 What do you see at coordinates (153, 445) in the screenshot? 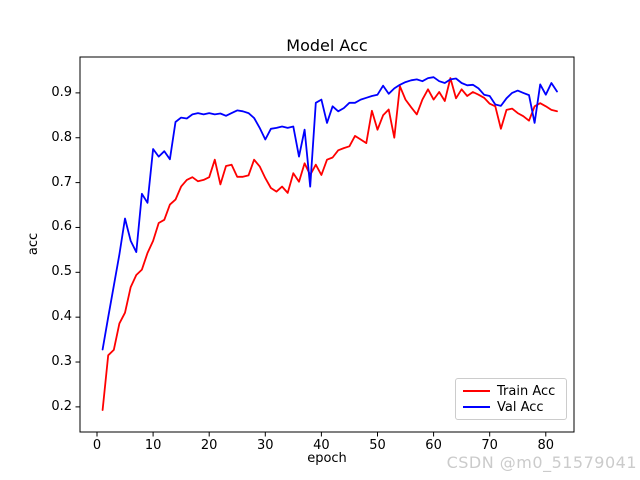
I see `x-tick-label: 10` at bounding box center [153, 445].